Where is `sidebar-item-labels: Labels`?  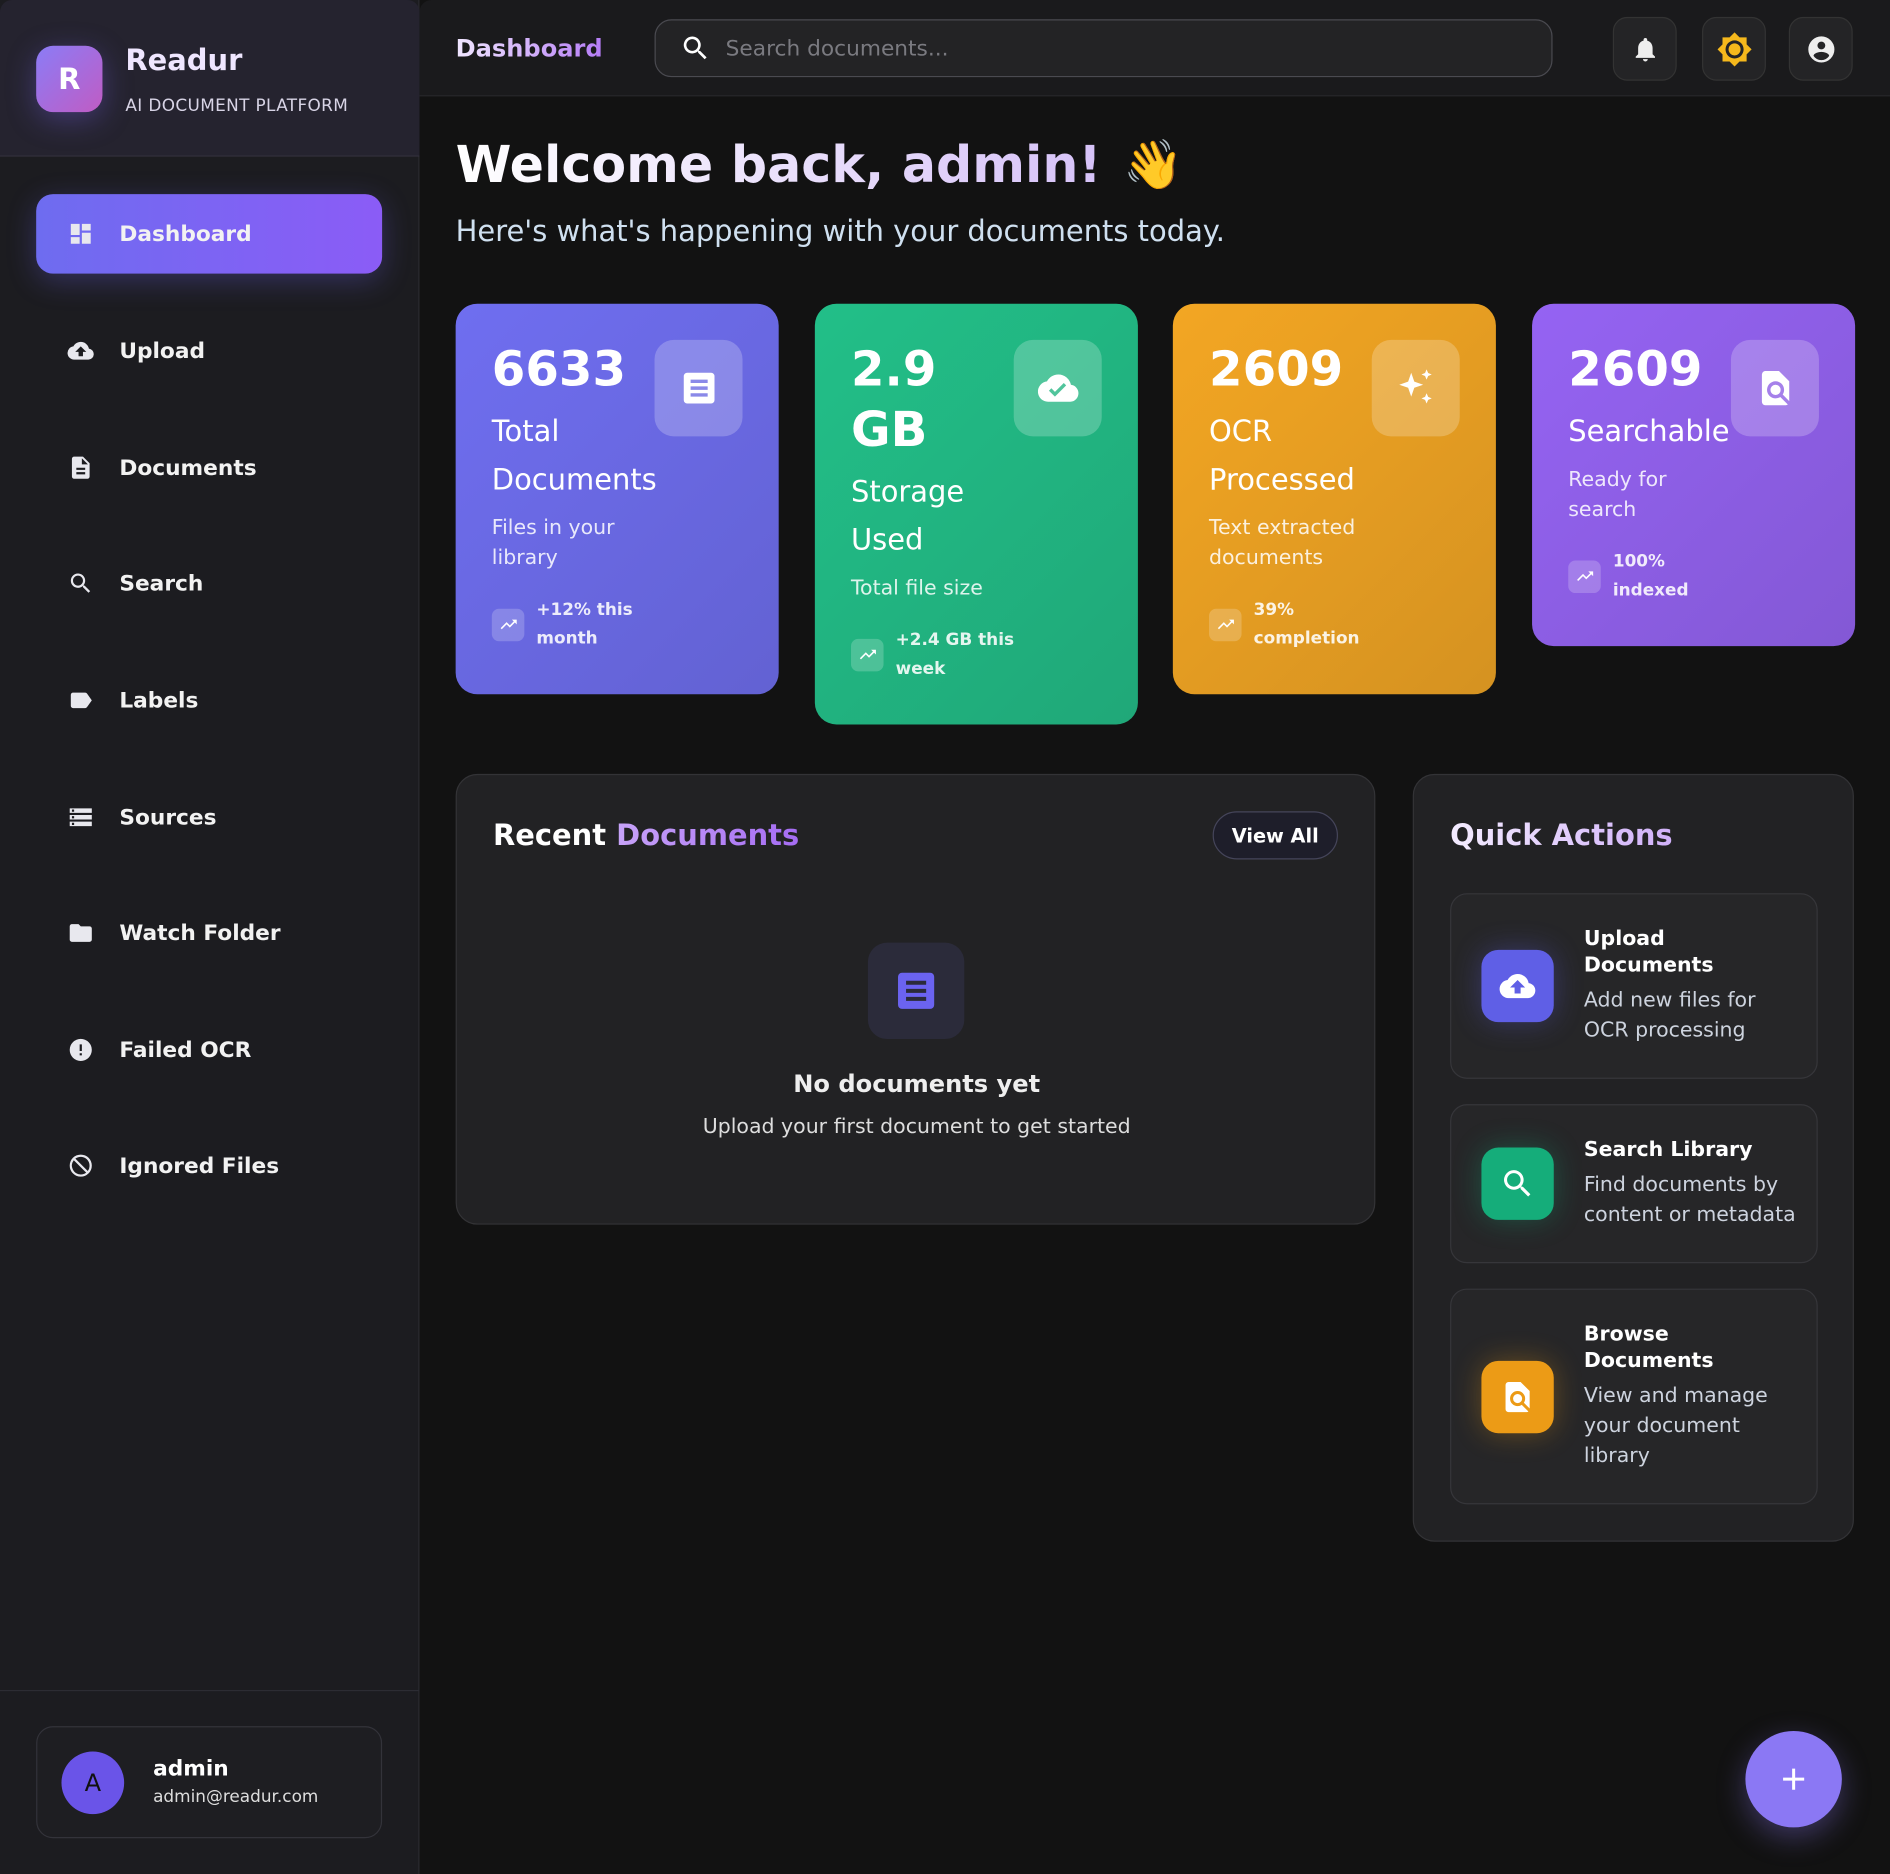
sidebar-item-labels: Labels is located at coordinates (209, 701).